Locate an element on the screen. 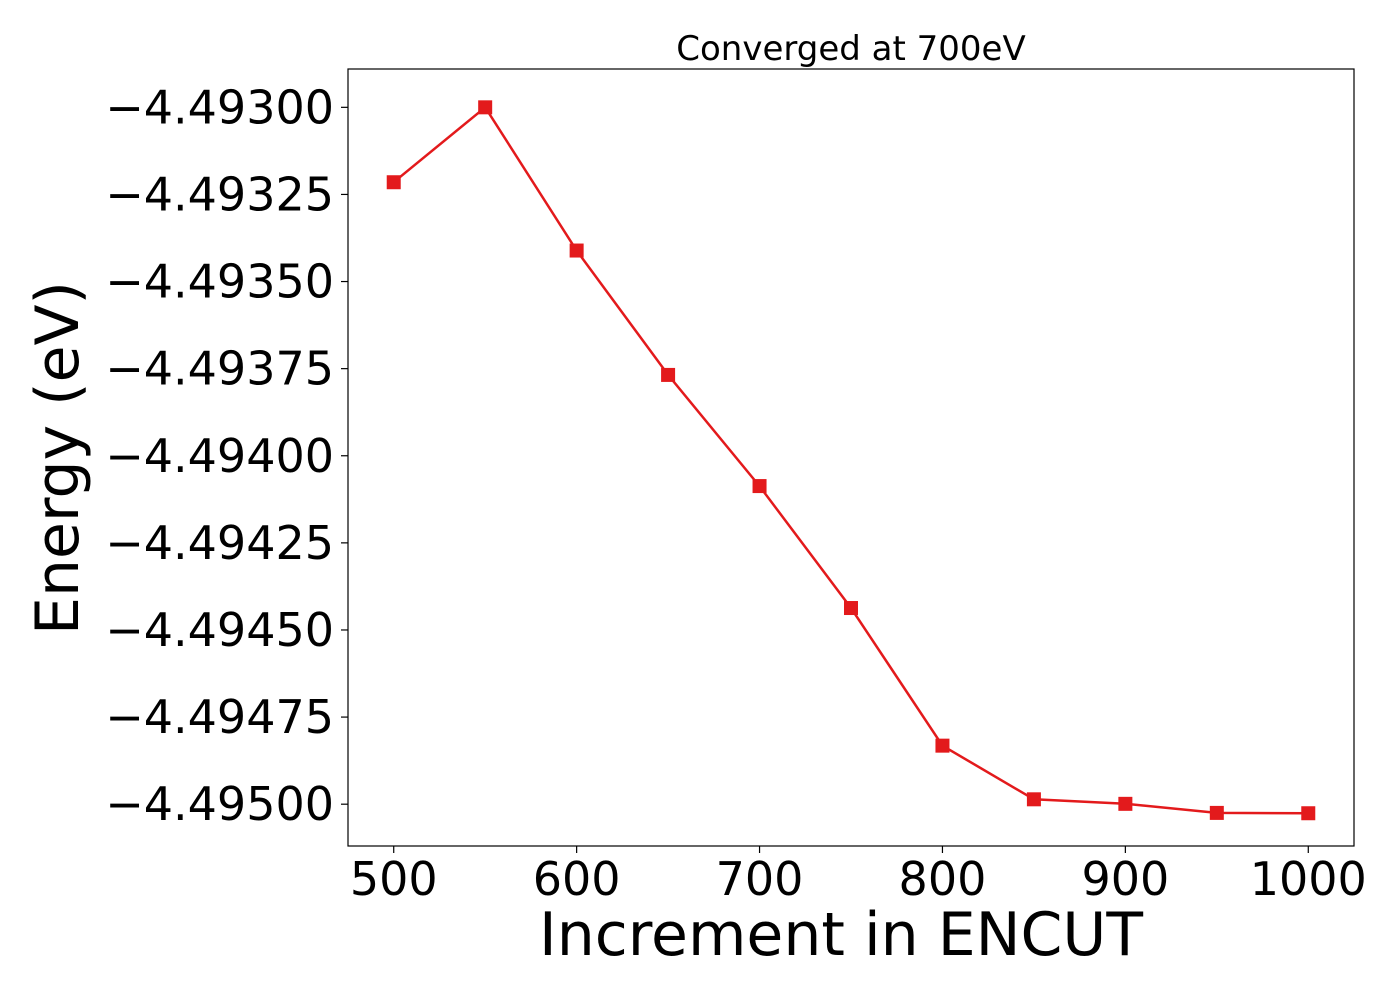 Image resolution: width=1400 pixels, height=1000 pixels. chart-title: Converged at 700eV is located at coordinates (850, 49).